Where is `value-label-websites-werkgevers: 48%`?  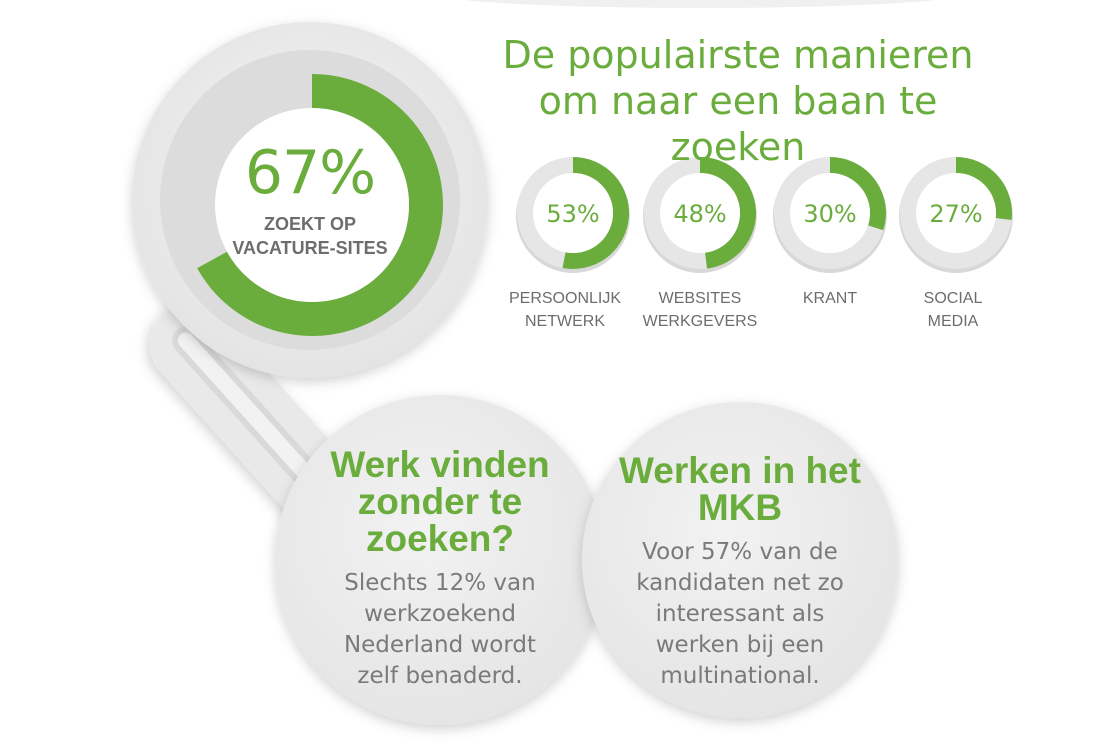
value-label-websites-werkgevers: 48% is located at coordinates (700, 214).